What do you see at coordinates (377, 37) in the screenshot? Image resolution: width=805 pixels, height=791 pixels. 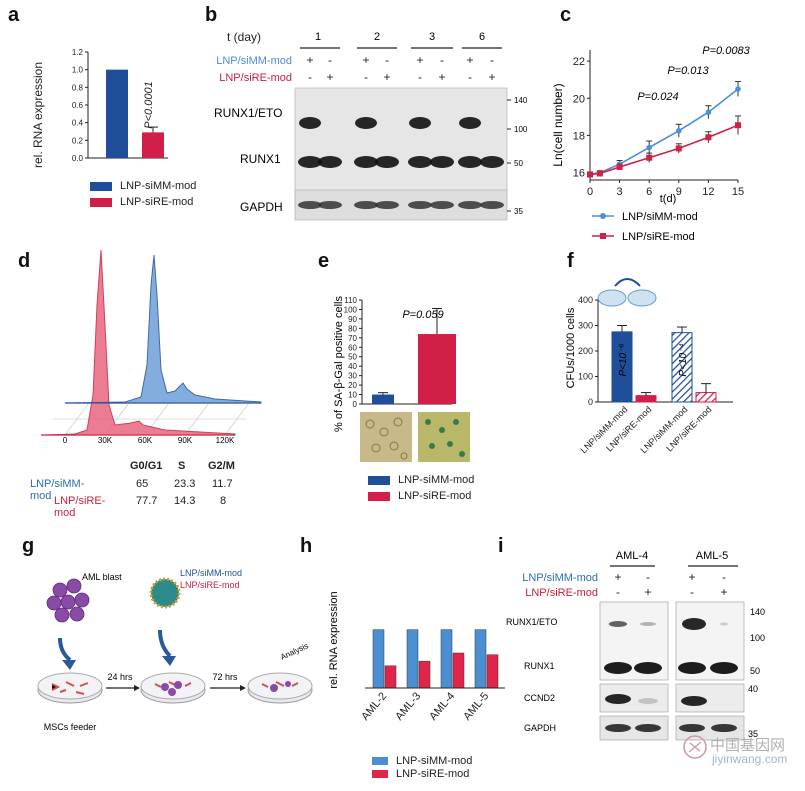 I see `day-label-2: 2` at bounding box center [377, 37].